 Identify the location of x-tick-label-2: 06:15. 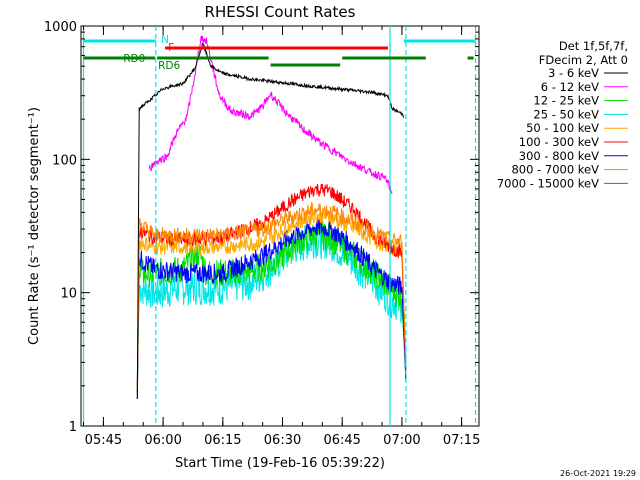
(222, 440).